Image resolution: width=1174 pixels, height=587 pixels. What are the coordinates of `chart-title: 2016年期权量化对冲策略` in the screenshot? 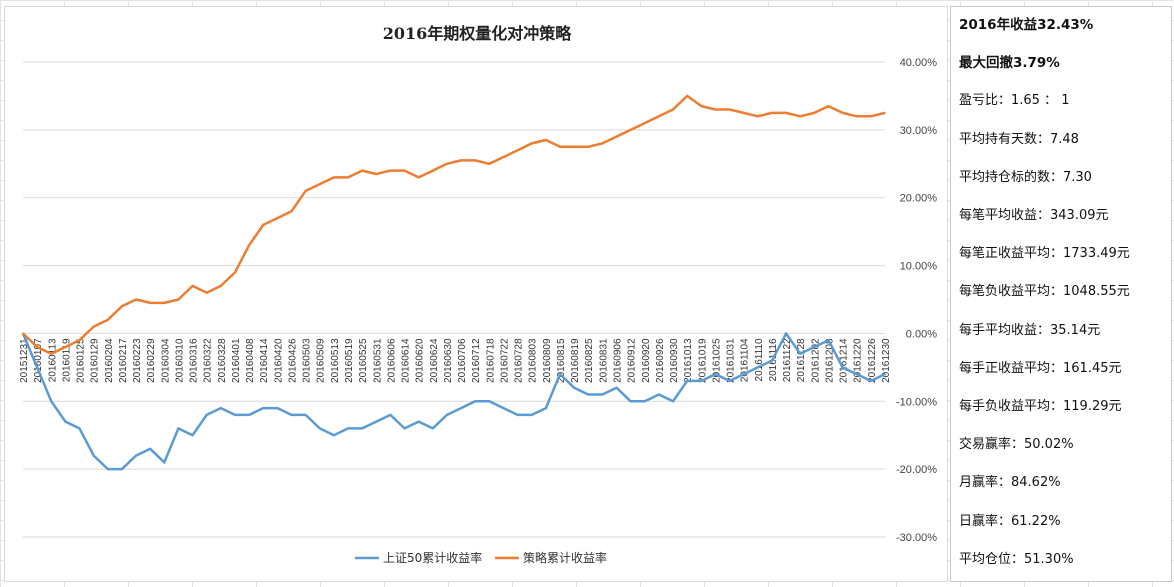 It's located at (478, 33).